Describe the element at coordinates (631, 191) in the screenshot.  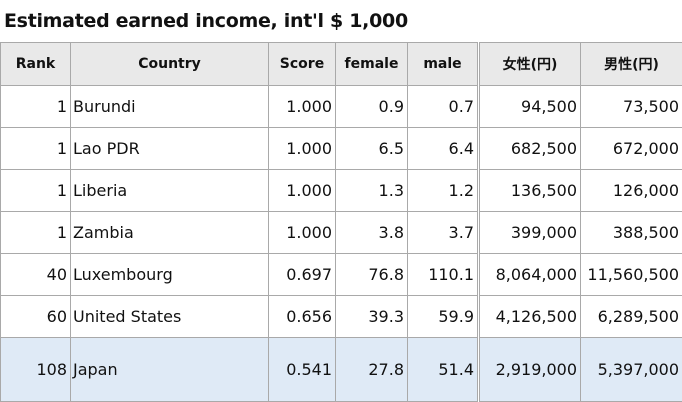
I see `table-cell: 126,000` at that location.